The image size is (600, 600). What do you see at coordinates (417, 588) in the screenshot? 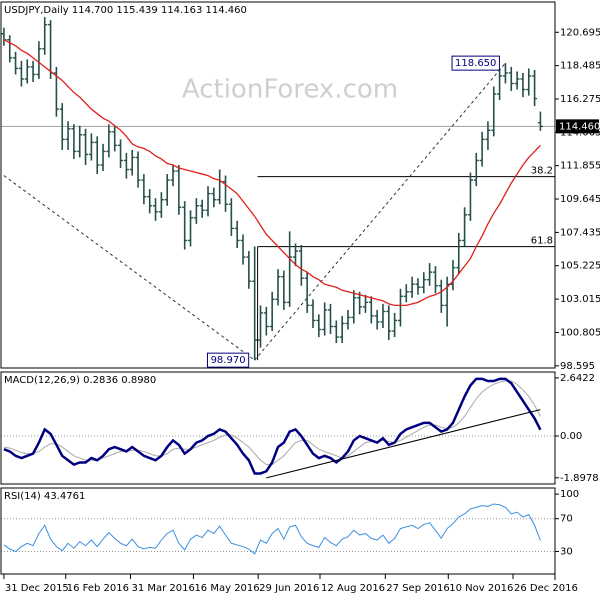
I see `x-tick-label: 27 Sep 2016` at bounding box center [417, 588].